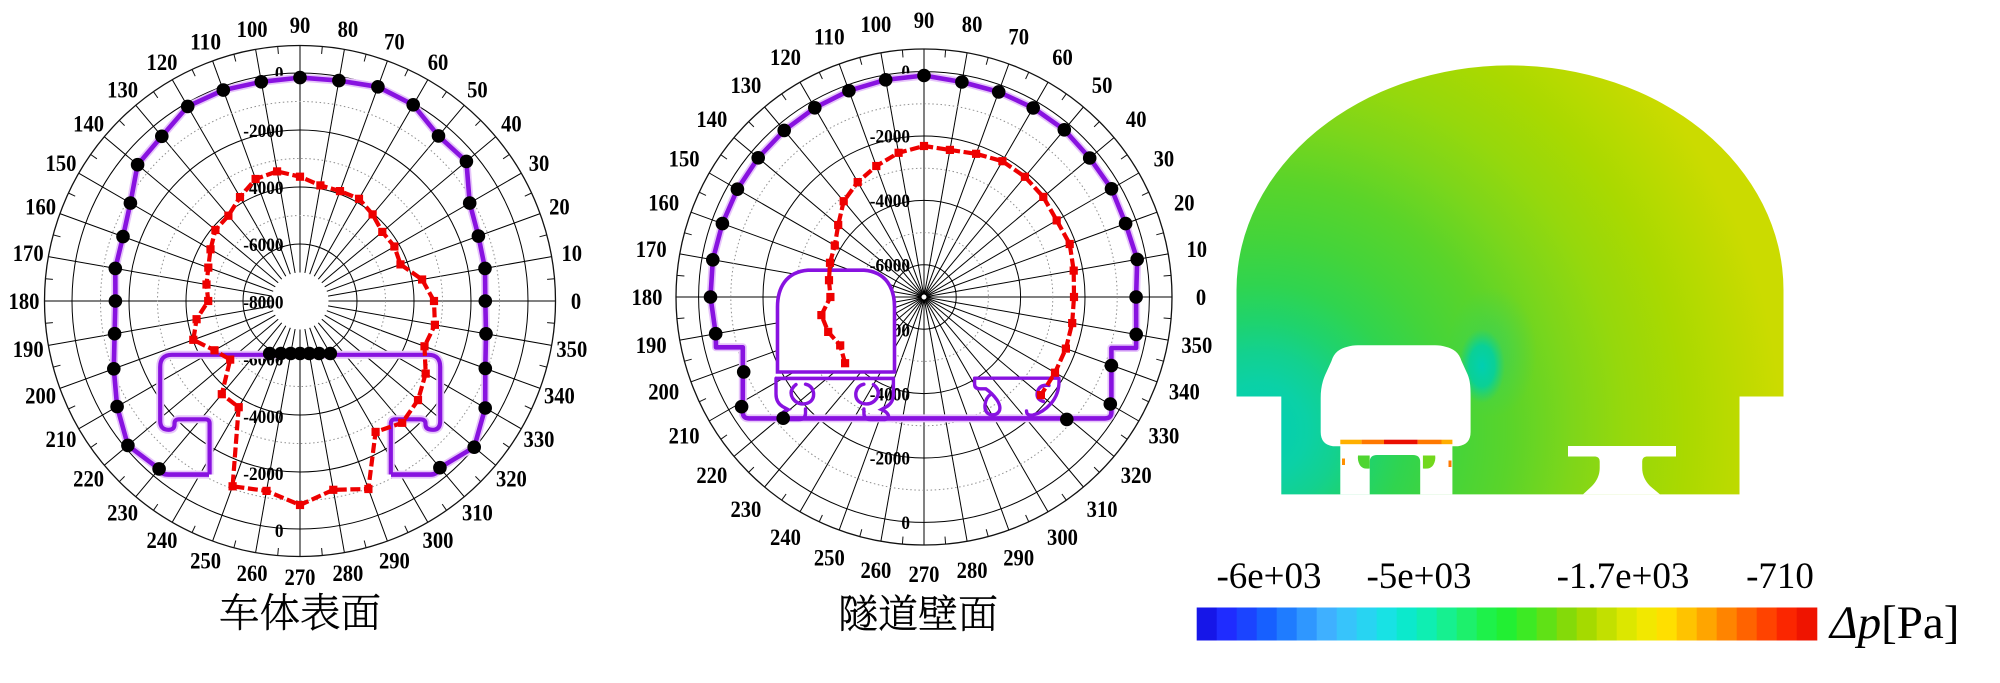 This screenshot has height=683, width=2000. I want to click on svg-text: -8000, so click(263, 303).